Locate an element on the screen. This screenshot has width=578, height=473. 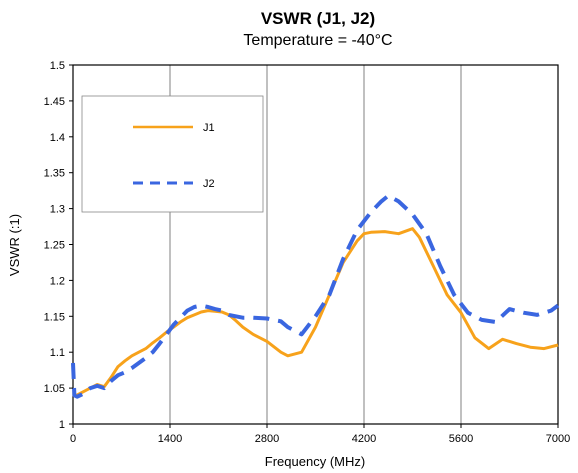
y-tick-label: 1 is located at coordinates (62, 425).